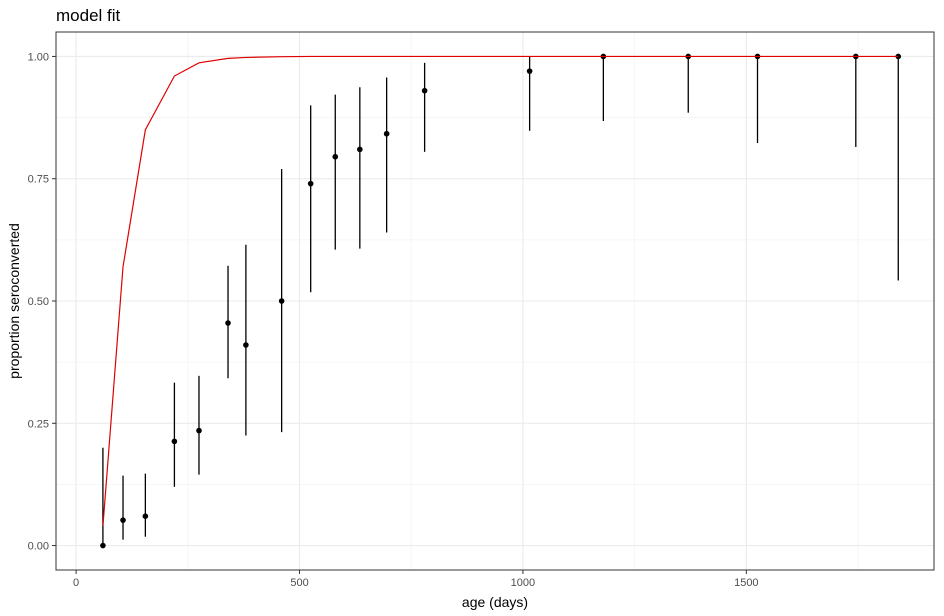 Image resolution: width=944 pixels, height=616 pixels. What do you see at coordinates (746, 583) in the screenshot?
I see `x-tick-label: 1500` at bounding box center [746, 583].